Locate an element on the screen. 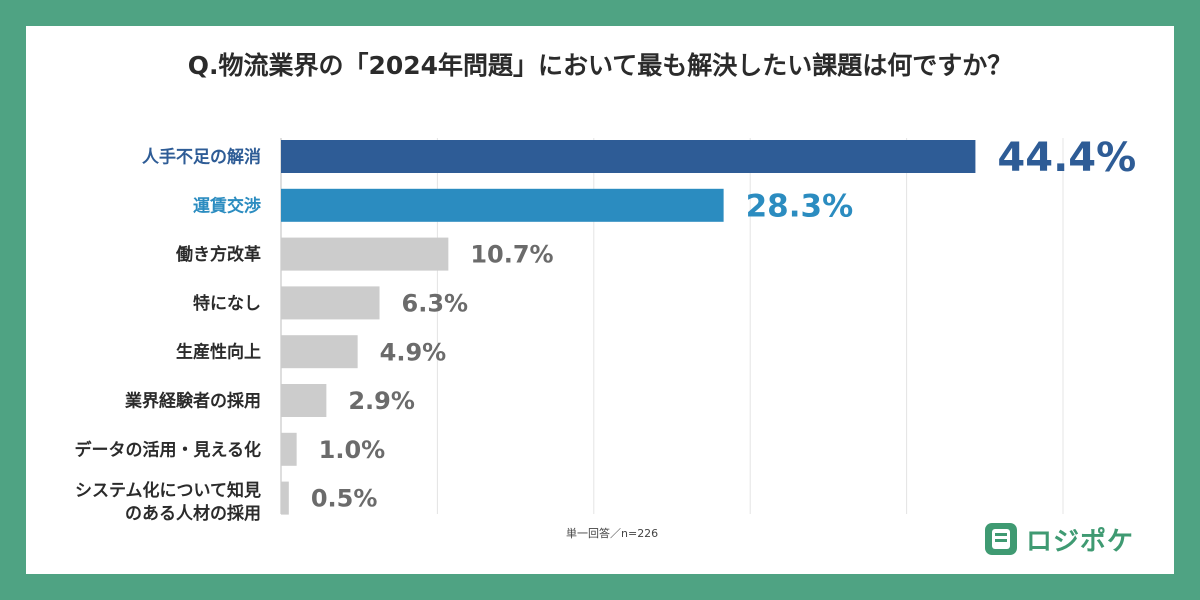 This screenshot has height=600, width=1200. category-label: 生産性向上 is located at coordinates (218, 352).